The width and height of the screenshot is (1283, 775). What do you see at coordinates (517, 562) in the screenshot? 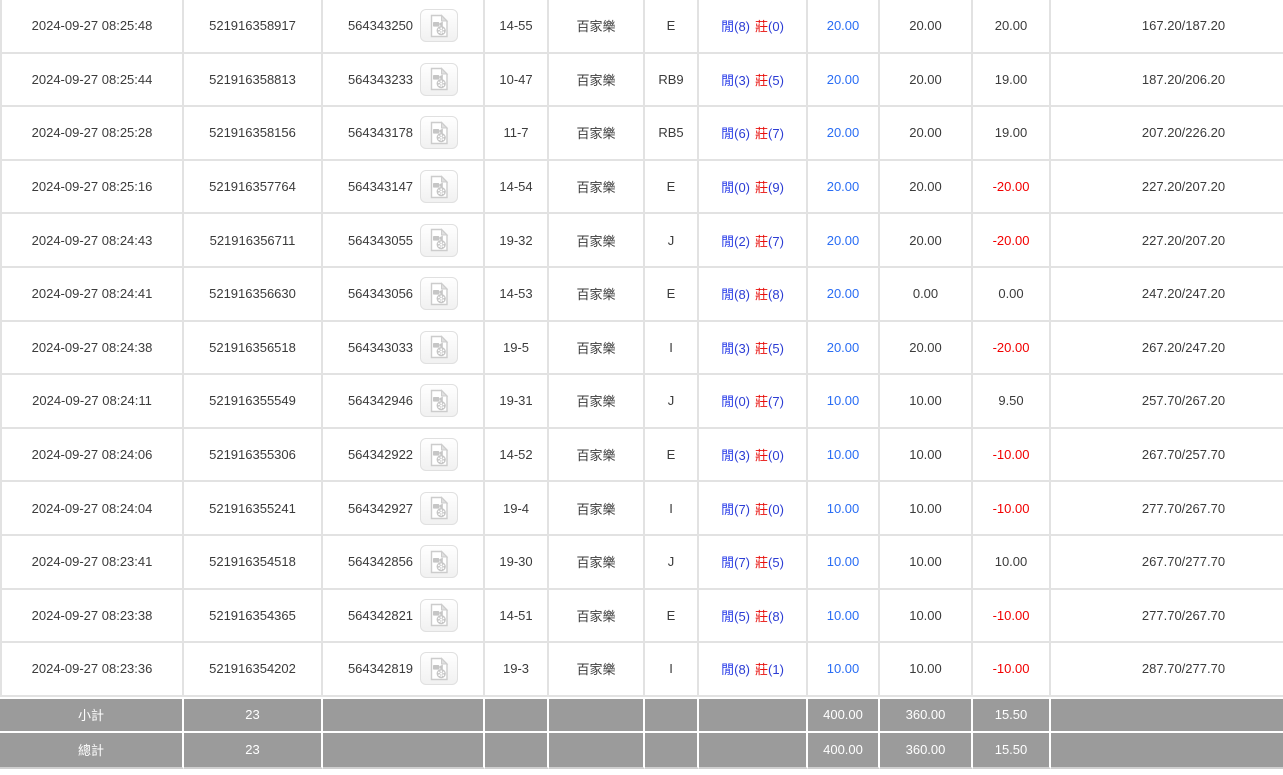
I see `table-round: 19-30` at bounding box center [517, 562].